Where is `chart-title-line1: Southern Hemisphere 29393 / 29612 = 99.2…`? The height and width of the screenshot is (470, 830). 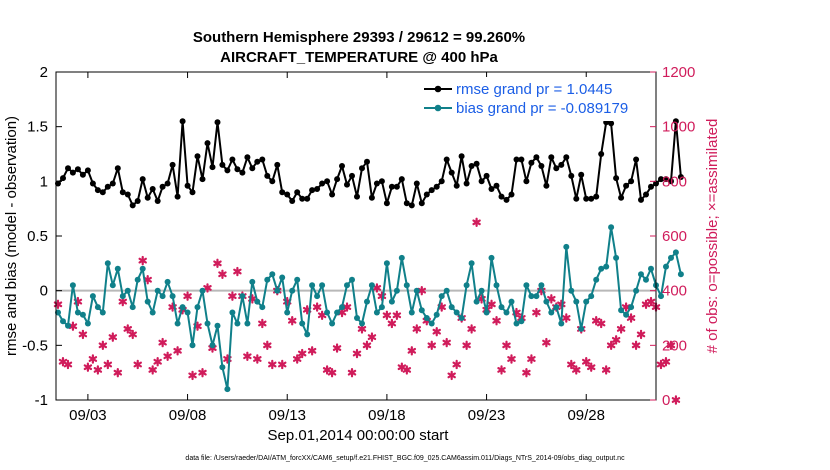 chart-title-line1: Southern Hemisphere 29393 / 29612 = 99.2… is located at coordinates (359, 37).